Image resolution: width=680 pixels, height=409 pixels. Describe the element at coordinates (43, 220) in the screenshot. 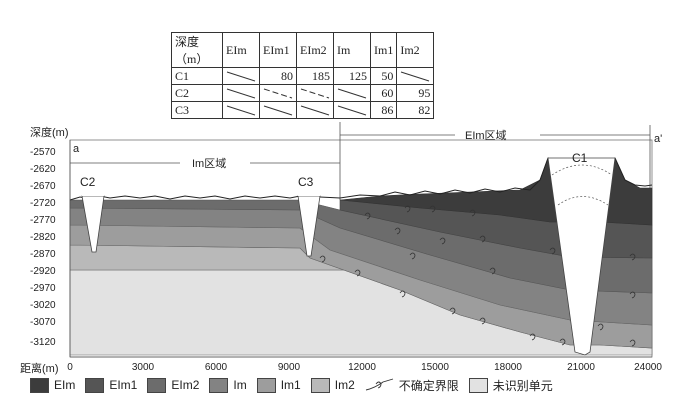

I see `y-tick-label: -2770` at that location.